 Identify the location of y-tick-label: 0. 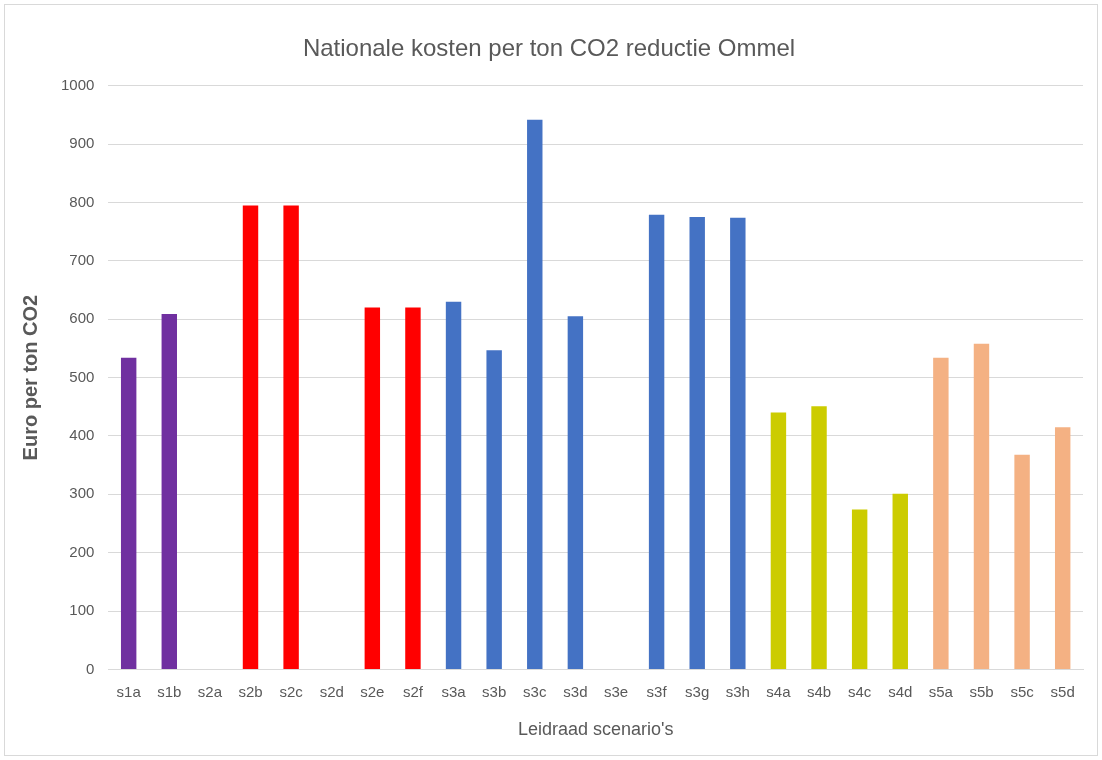
(90, 668).